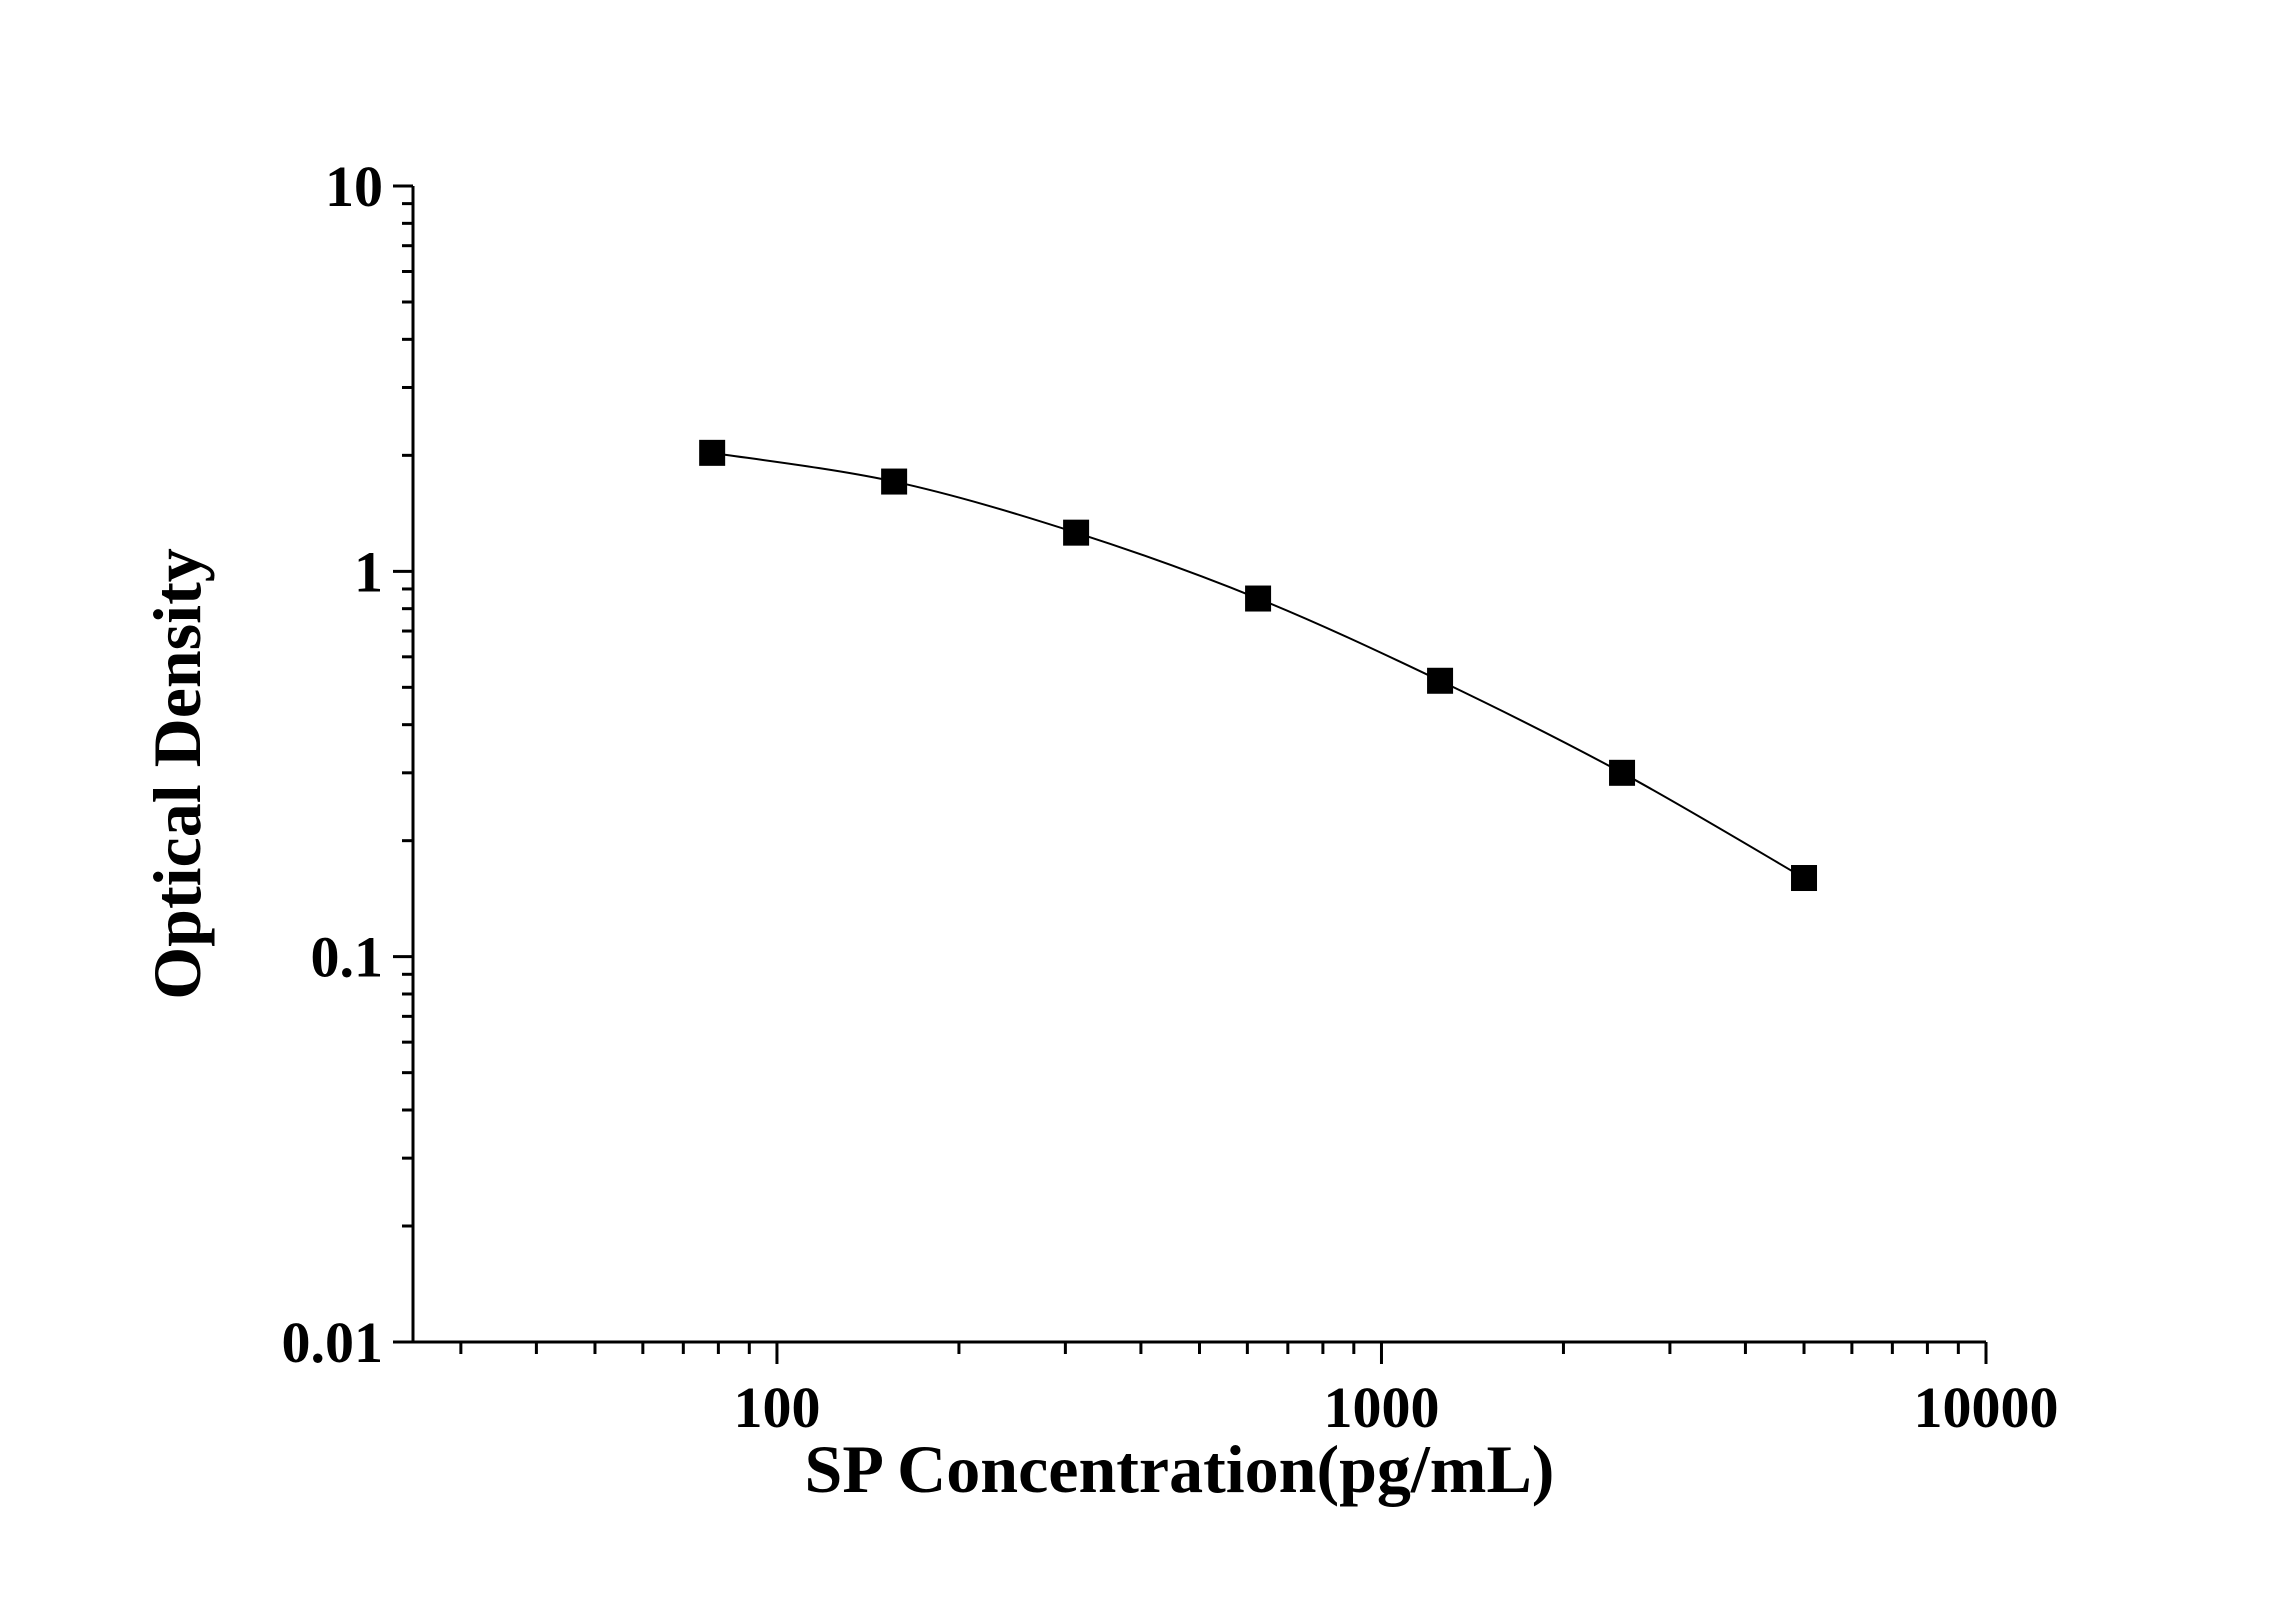 This screenshot has height=1604, width=2296. What do you see at coordinates (368, 571) in the screenshot?
I see `y-tick-label: 1` at bounding box center [368, 571].